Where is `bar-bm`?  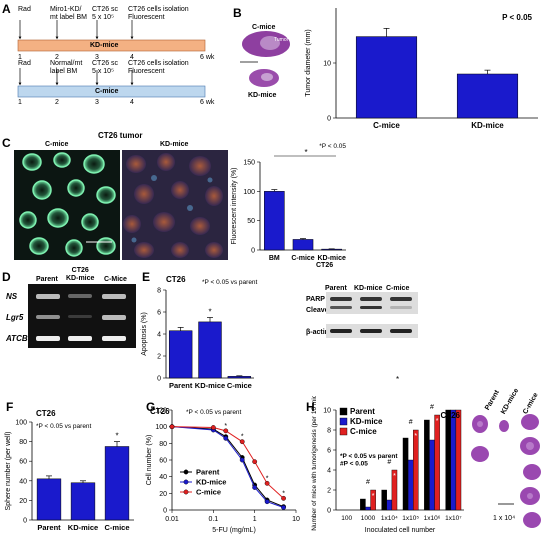 bar-bm is located at coordinates (274, 221).